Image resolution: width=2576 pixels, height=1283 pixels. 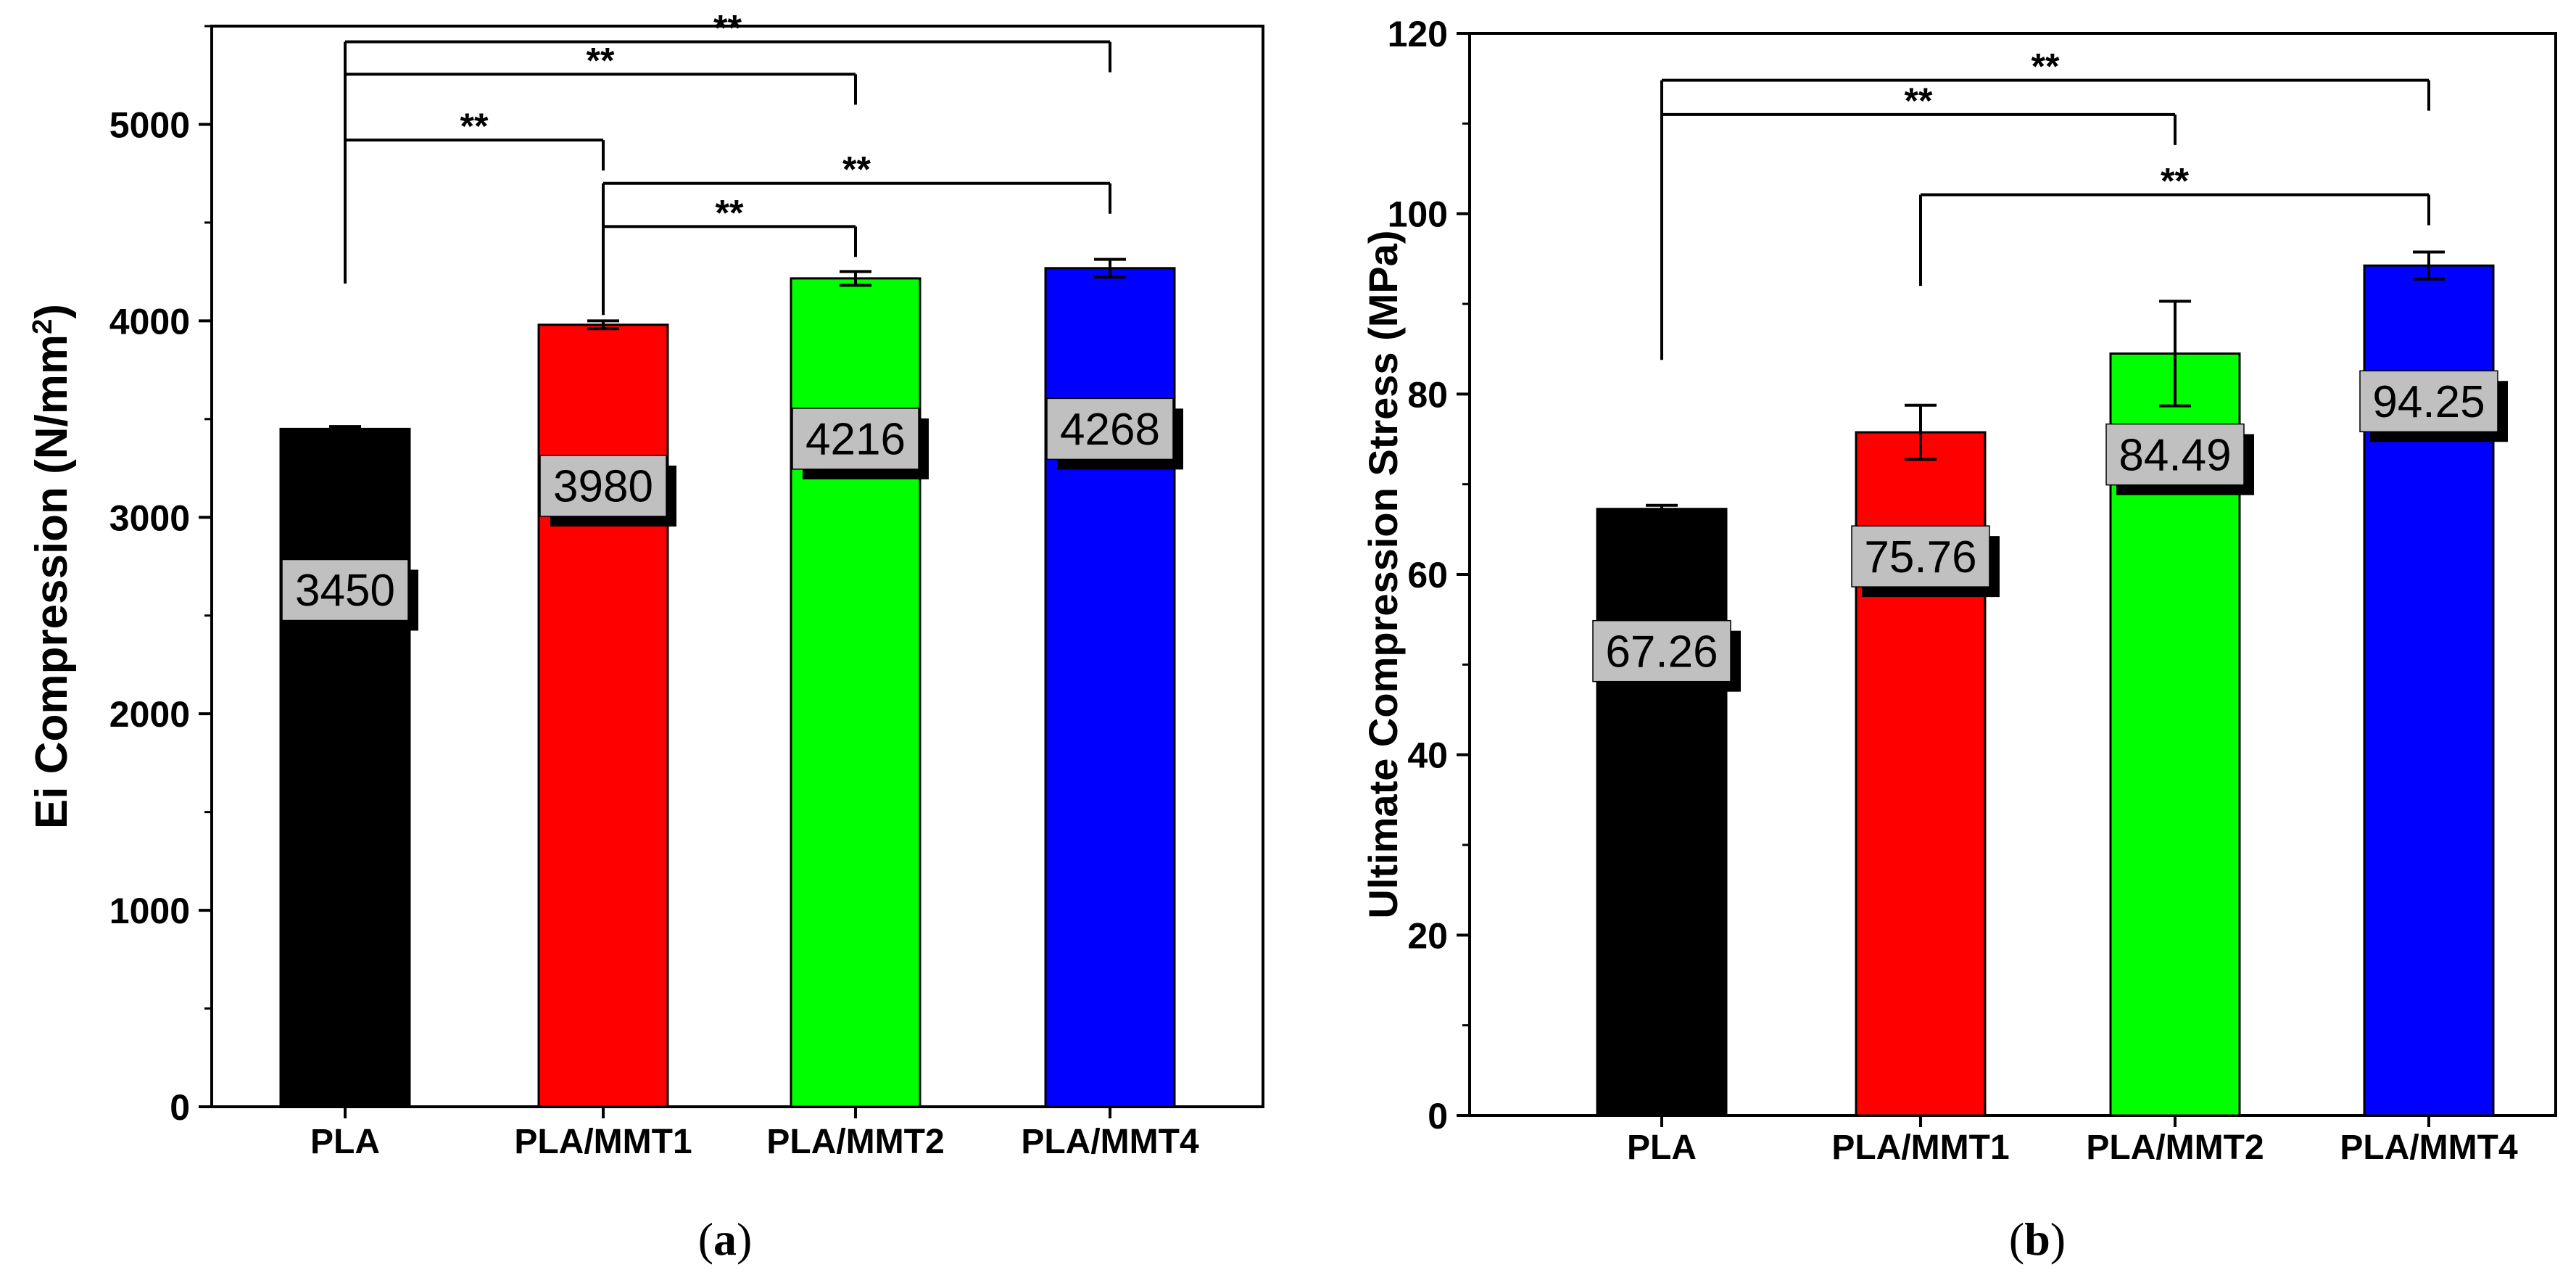 What do you see at coordinates (149, 911) in the screenshot?
I see `y-tick-label: 1000` at bounding box center [149, 911].